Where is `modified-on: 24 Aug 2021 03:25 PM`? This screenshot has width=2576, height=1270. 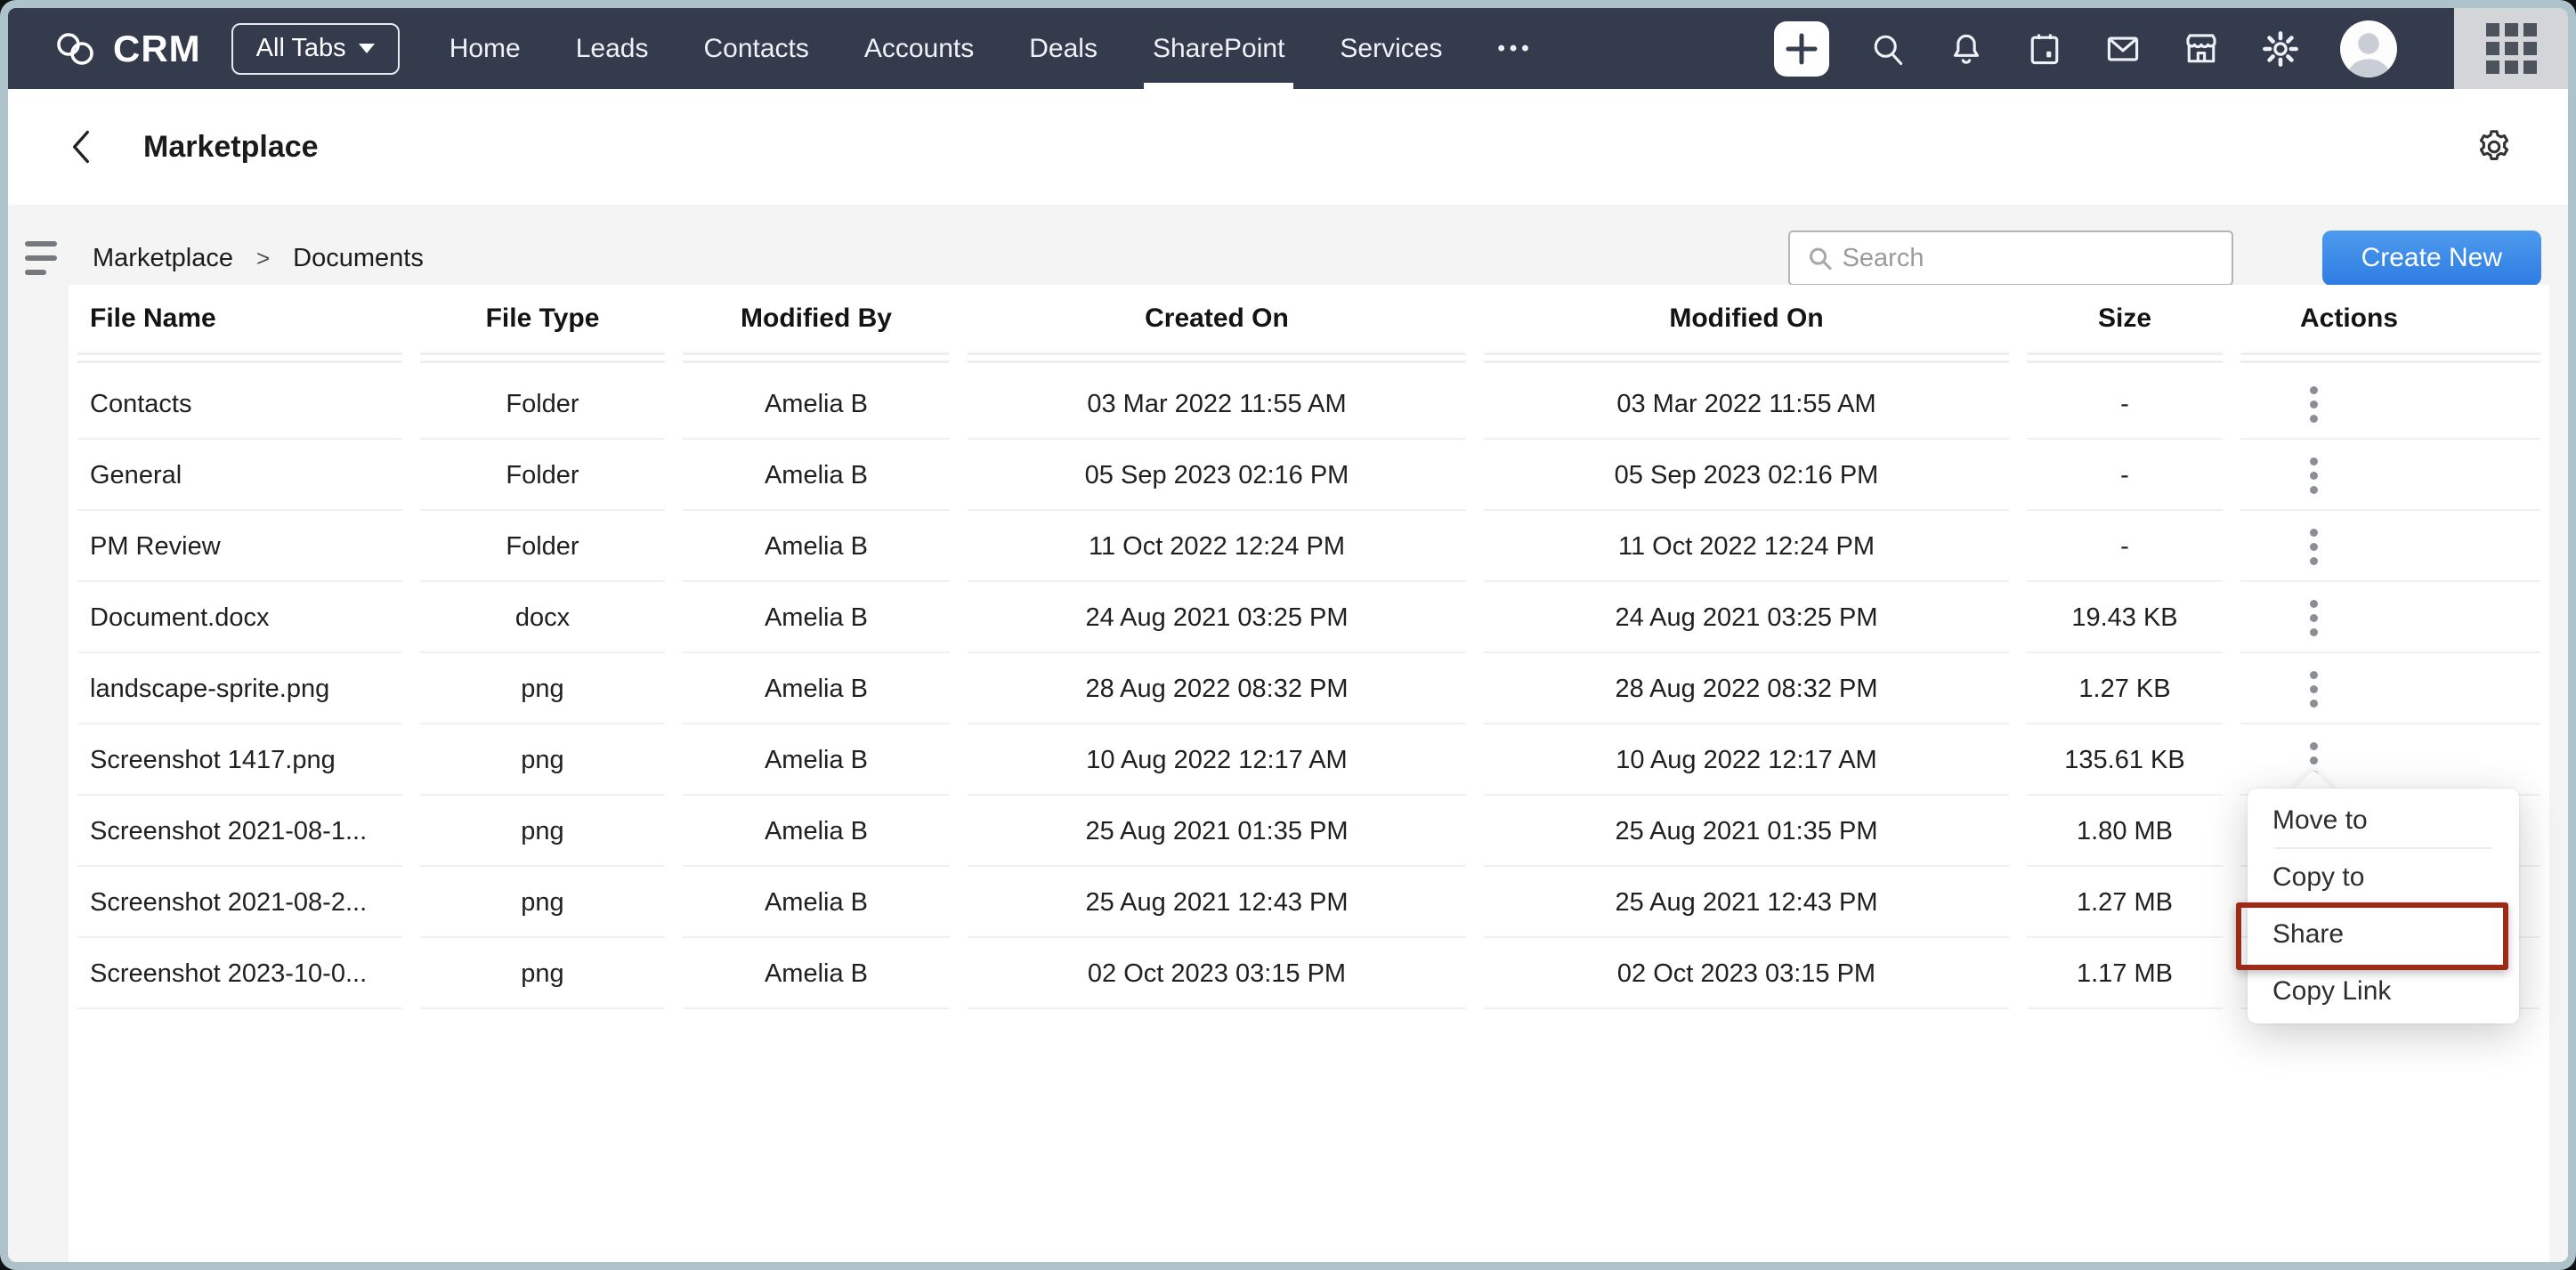 modified-on: 24 Aug 2021 03:25 PM is located at coordinates (1747, 617).